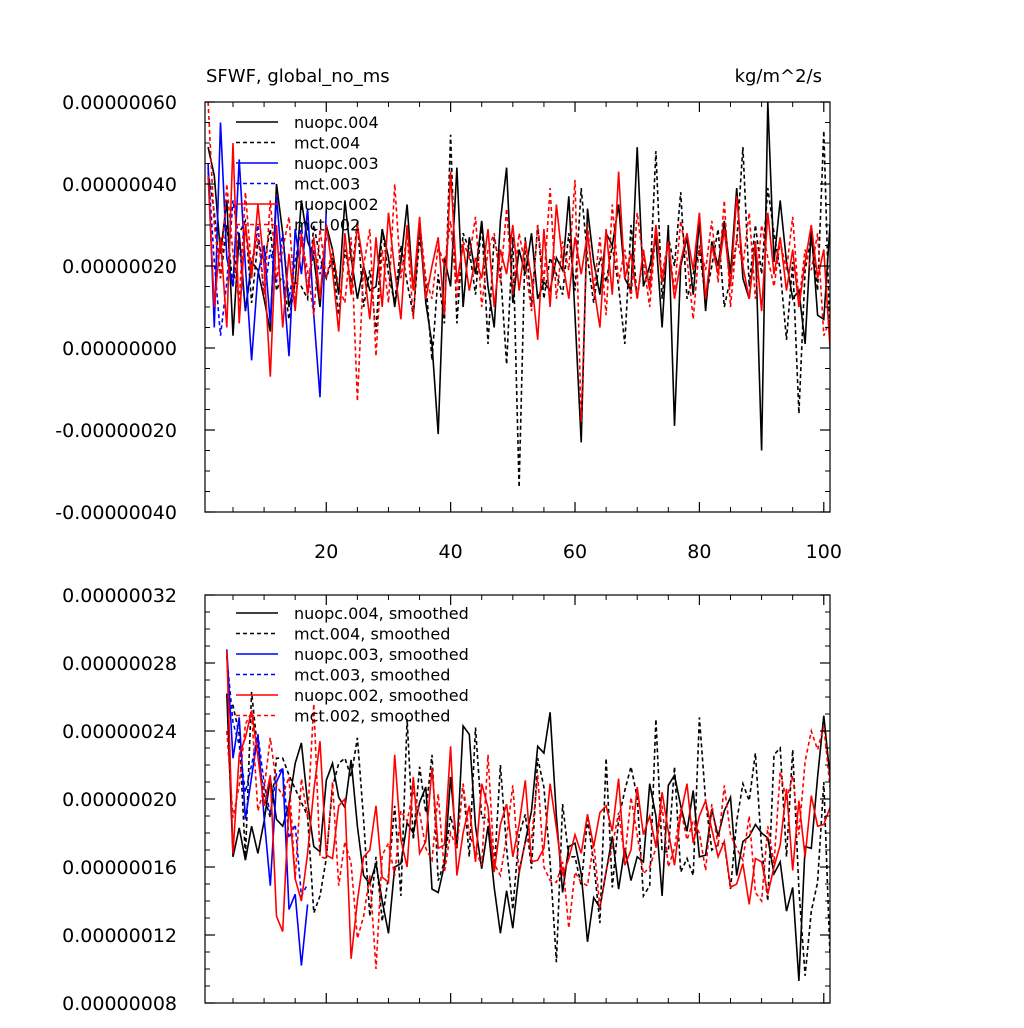 The width and height of the screenshot is (1024, 1028). I want to click on series-line-mct-003-smoothed, so click(267, 777).